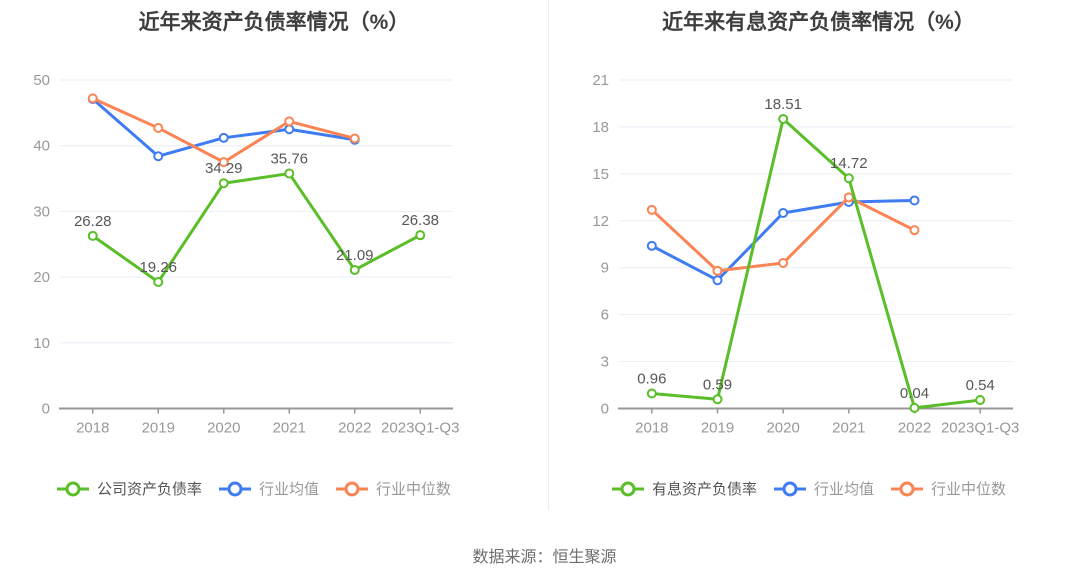 The image size is (1089, 582). I want to click on y-tick-label: 9, so click(605, 268).